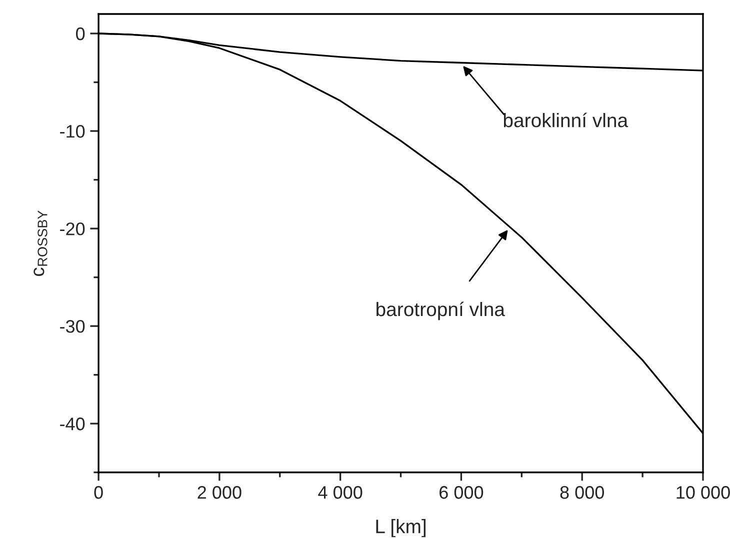 The image size is (730, 538). Describe the element at coordinates (80, 33) in the screenshot. I see `y-tick-label: 0` at that location.